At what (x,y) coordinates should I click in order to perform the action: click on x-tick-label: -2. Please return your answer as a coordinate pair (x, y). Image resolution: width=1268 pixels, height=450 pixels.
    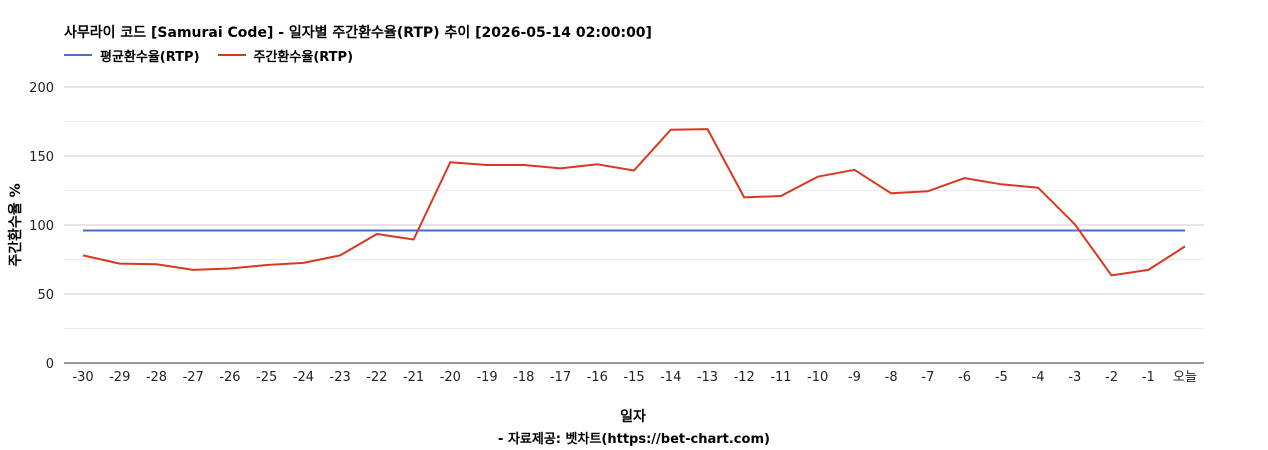
    Looking at the image, I should click on (1111, 377).